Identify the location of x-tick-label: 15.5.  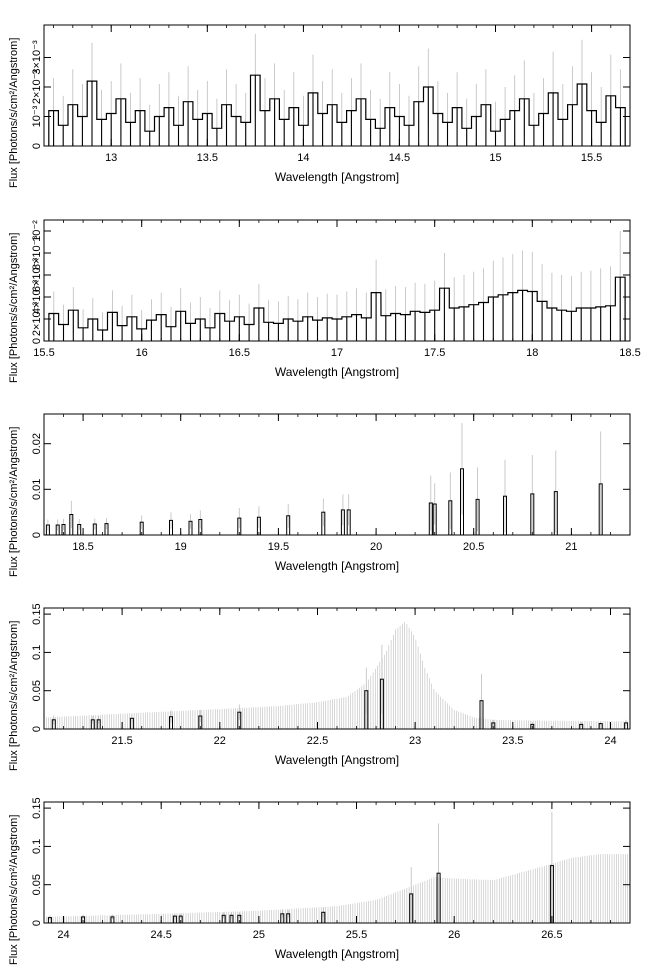
(591, 158).